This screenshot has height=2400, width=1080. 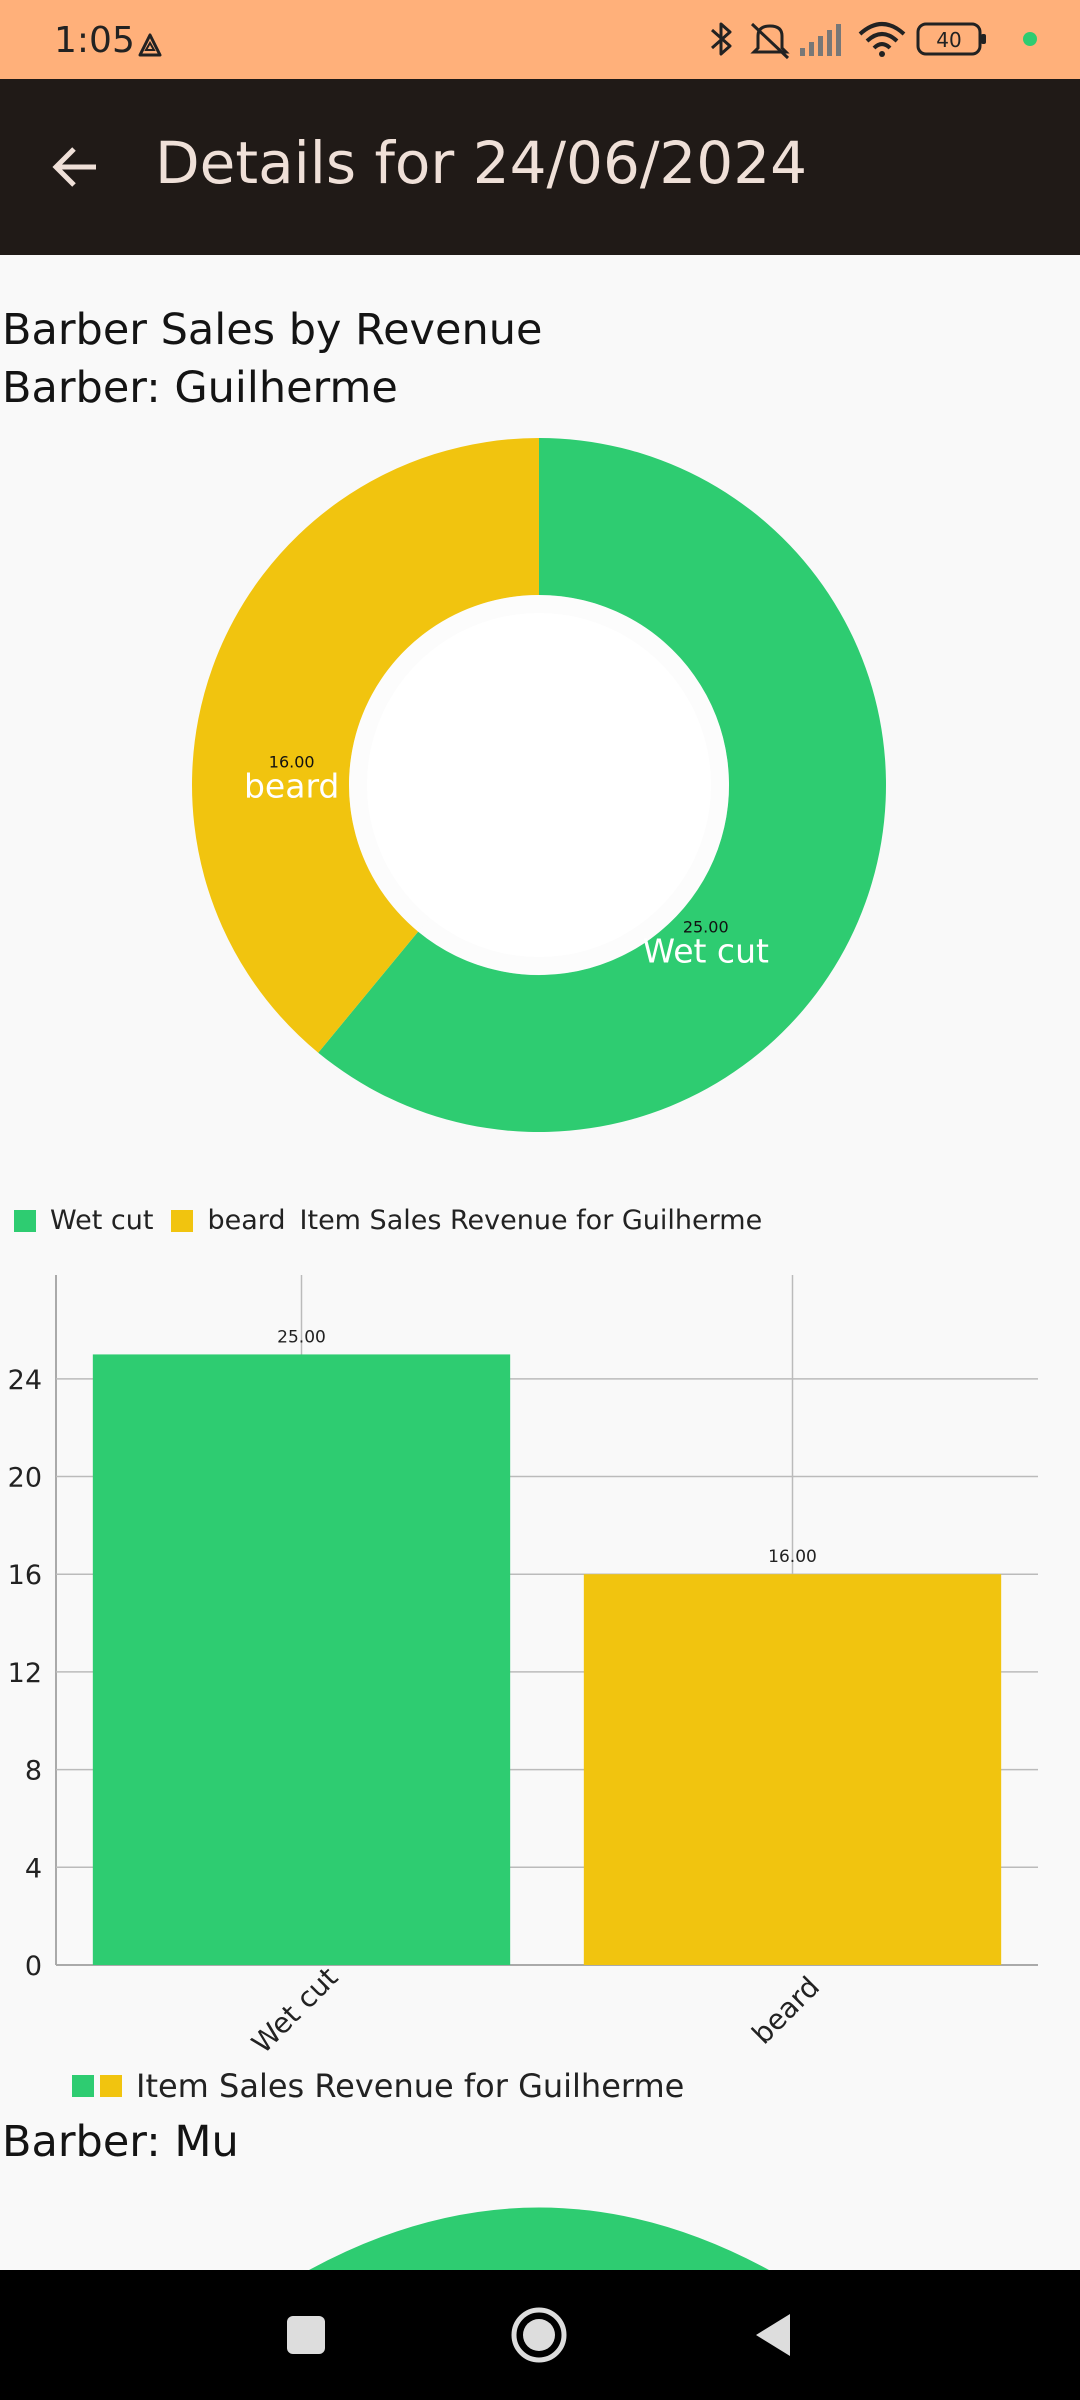 I want to click on green-dot-icon, so click(x=1030, y=39).